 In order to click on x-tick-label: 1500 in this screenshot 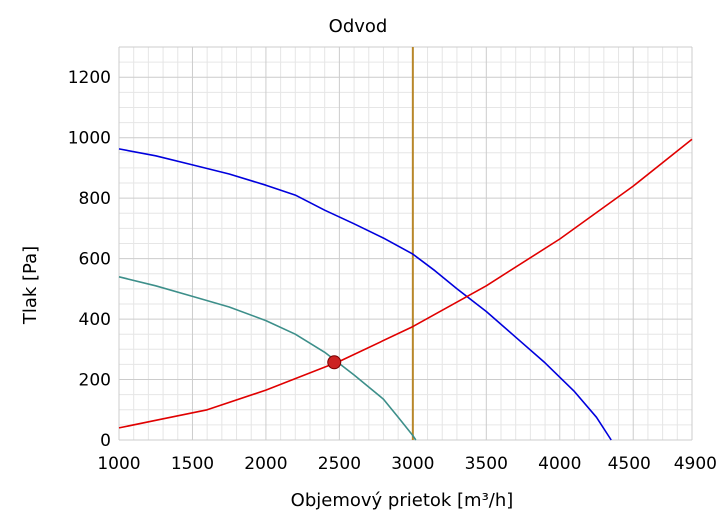, I will do `click(192, 464)`.